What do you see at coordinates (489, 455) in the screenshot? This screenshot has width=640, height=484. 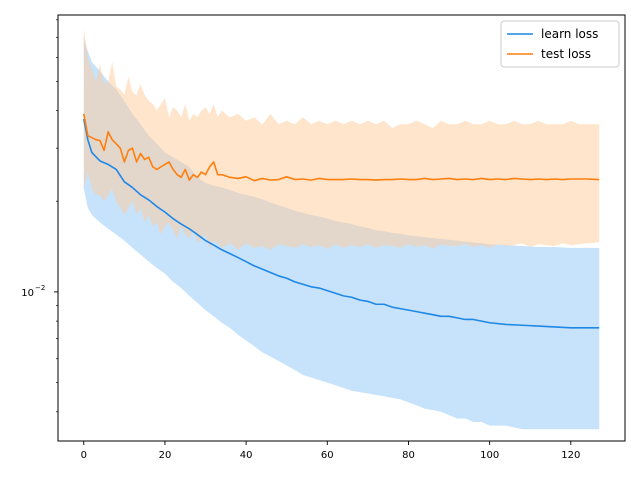 I see `x-tick-label: 100` at bounding box center [489, 455].